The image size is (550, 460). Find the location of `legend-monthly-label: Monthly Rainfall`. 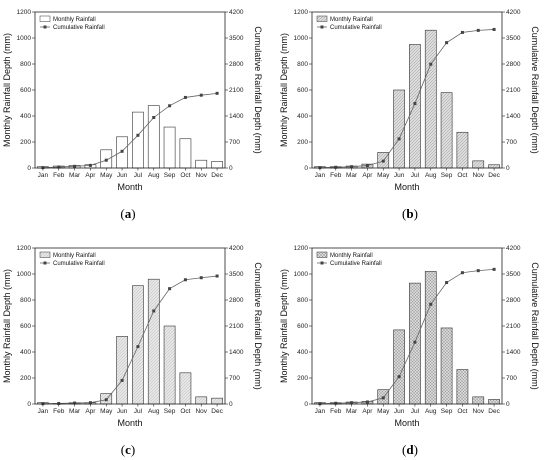

legend-monthly-label: Monthly Rainfall is located at coordinates (74, 256).